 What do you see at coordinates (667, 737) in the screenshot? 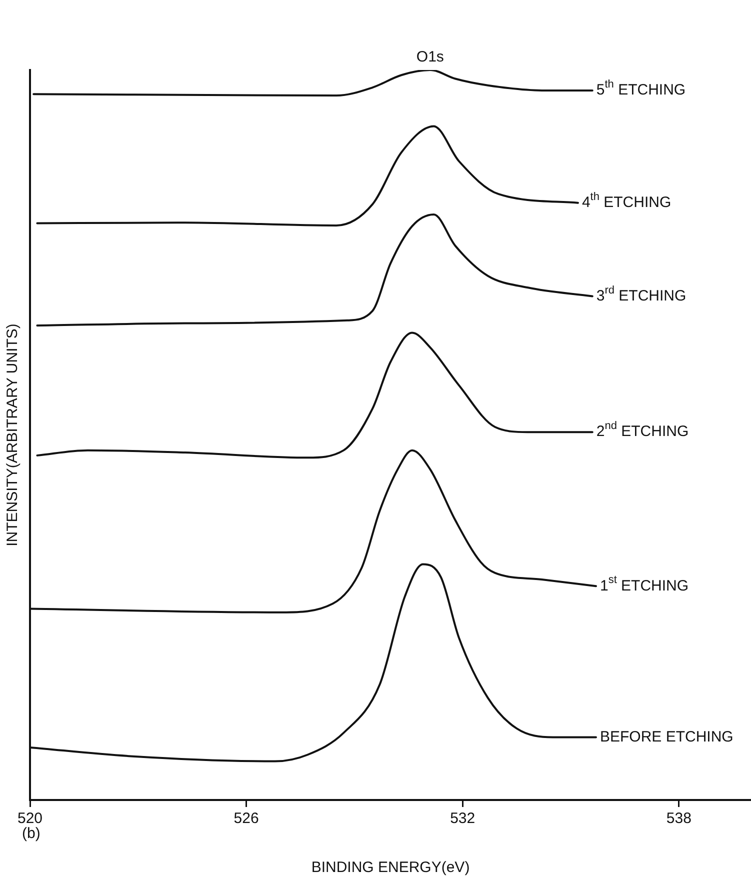
I see `series-label: BEFORE ETCHING` at bounding box center [667, 737].